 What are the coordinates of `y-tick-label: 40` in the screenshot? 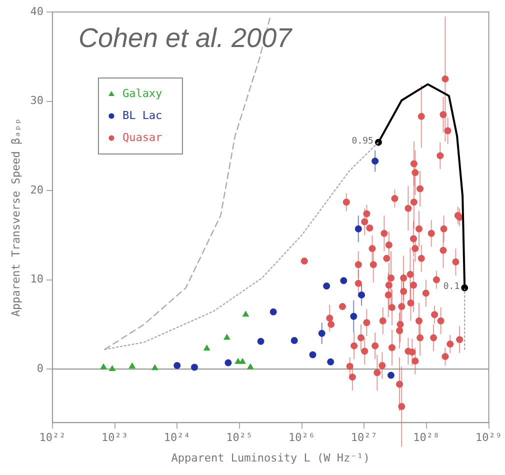 It's located at (37, 11).